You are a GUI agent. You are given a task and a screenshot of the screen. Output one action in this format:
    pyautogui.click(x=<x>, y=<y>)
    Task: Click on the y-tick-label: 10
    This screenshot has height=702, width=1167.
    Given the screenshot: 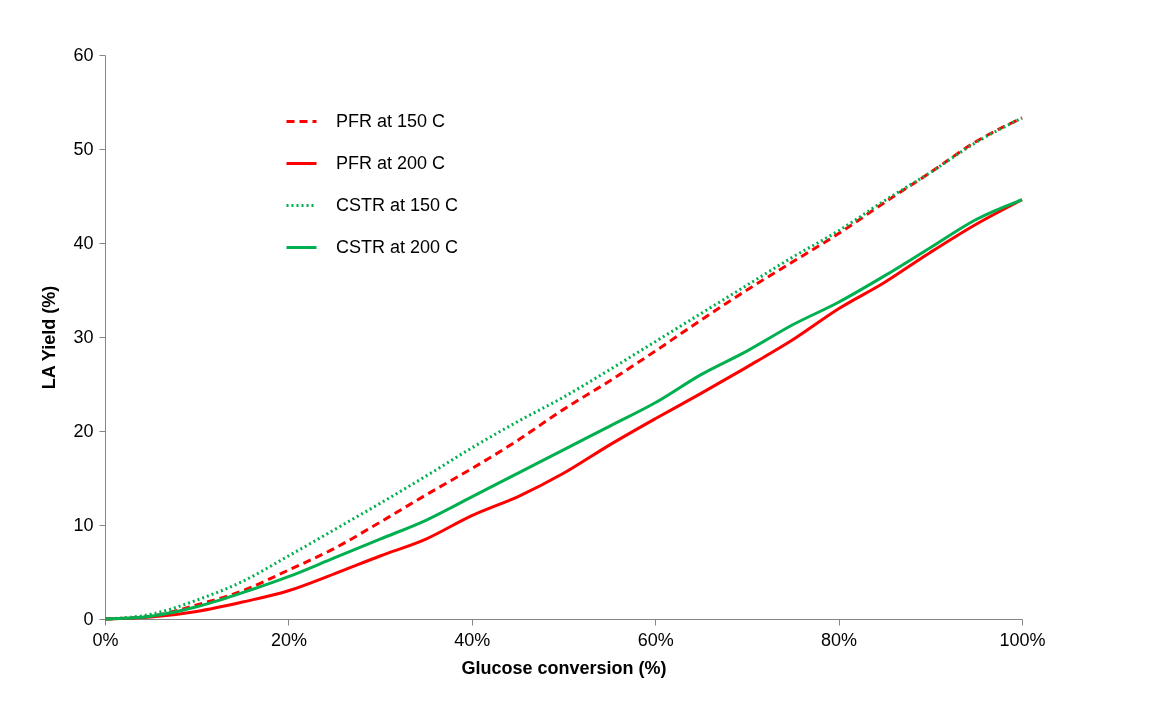 What is the action you would take?
    pyautogui.click(x=83, y=524)
    